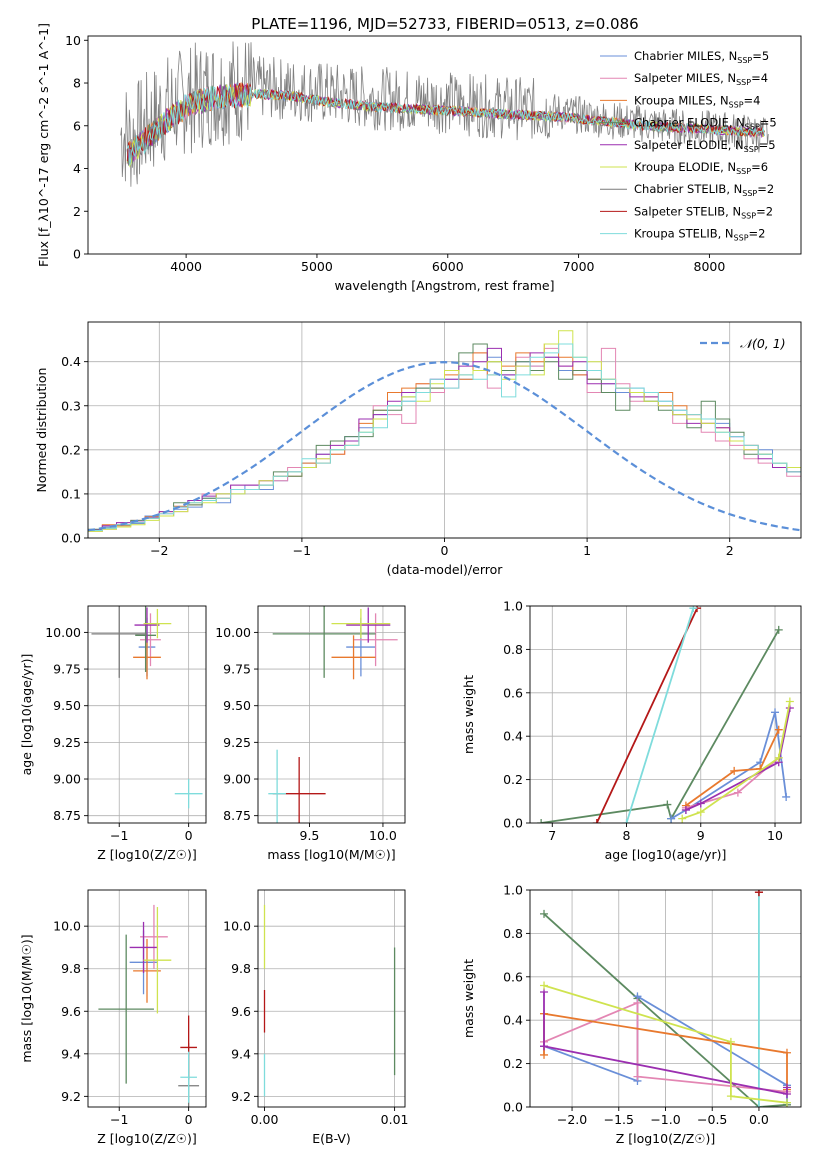 The width and height of the screenshot is (819, 1170). Describe the element at coordinates (579, 266) in the screenshot. I see `x-tick-label: 7000` at that location.